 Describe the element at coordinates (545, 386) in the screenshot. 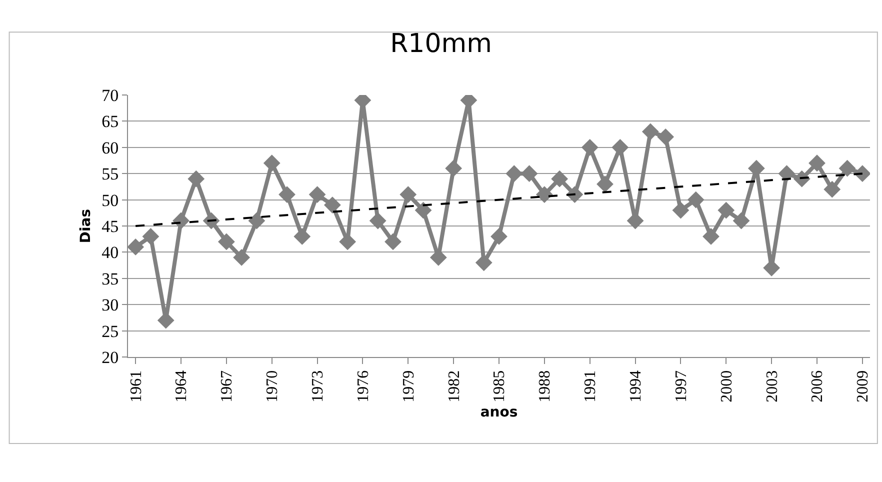

I see `x-tick-label: 1988` at that location.